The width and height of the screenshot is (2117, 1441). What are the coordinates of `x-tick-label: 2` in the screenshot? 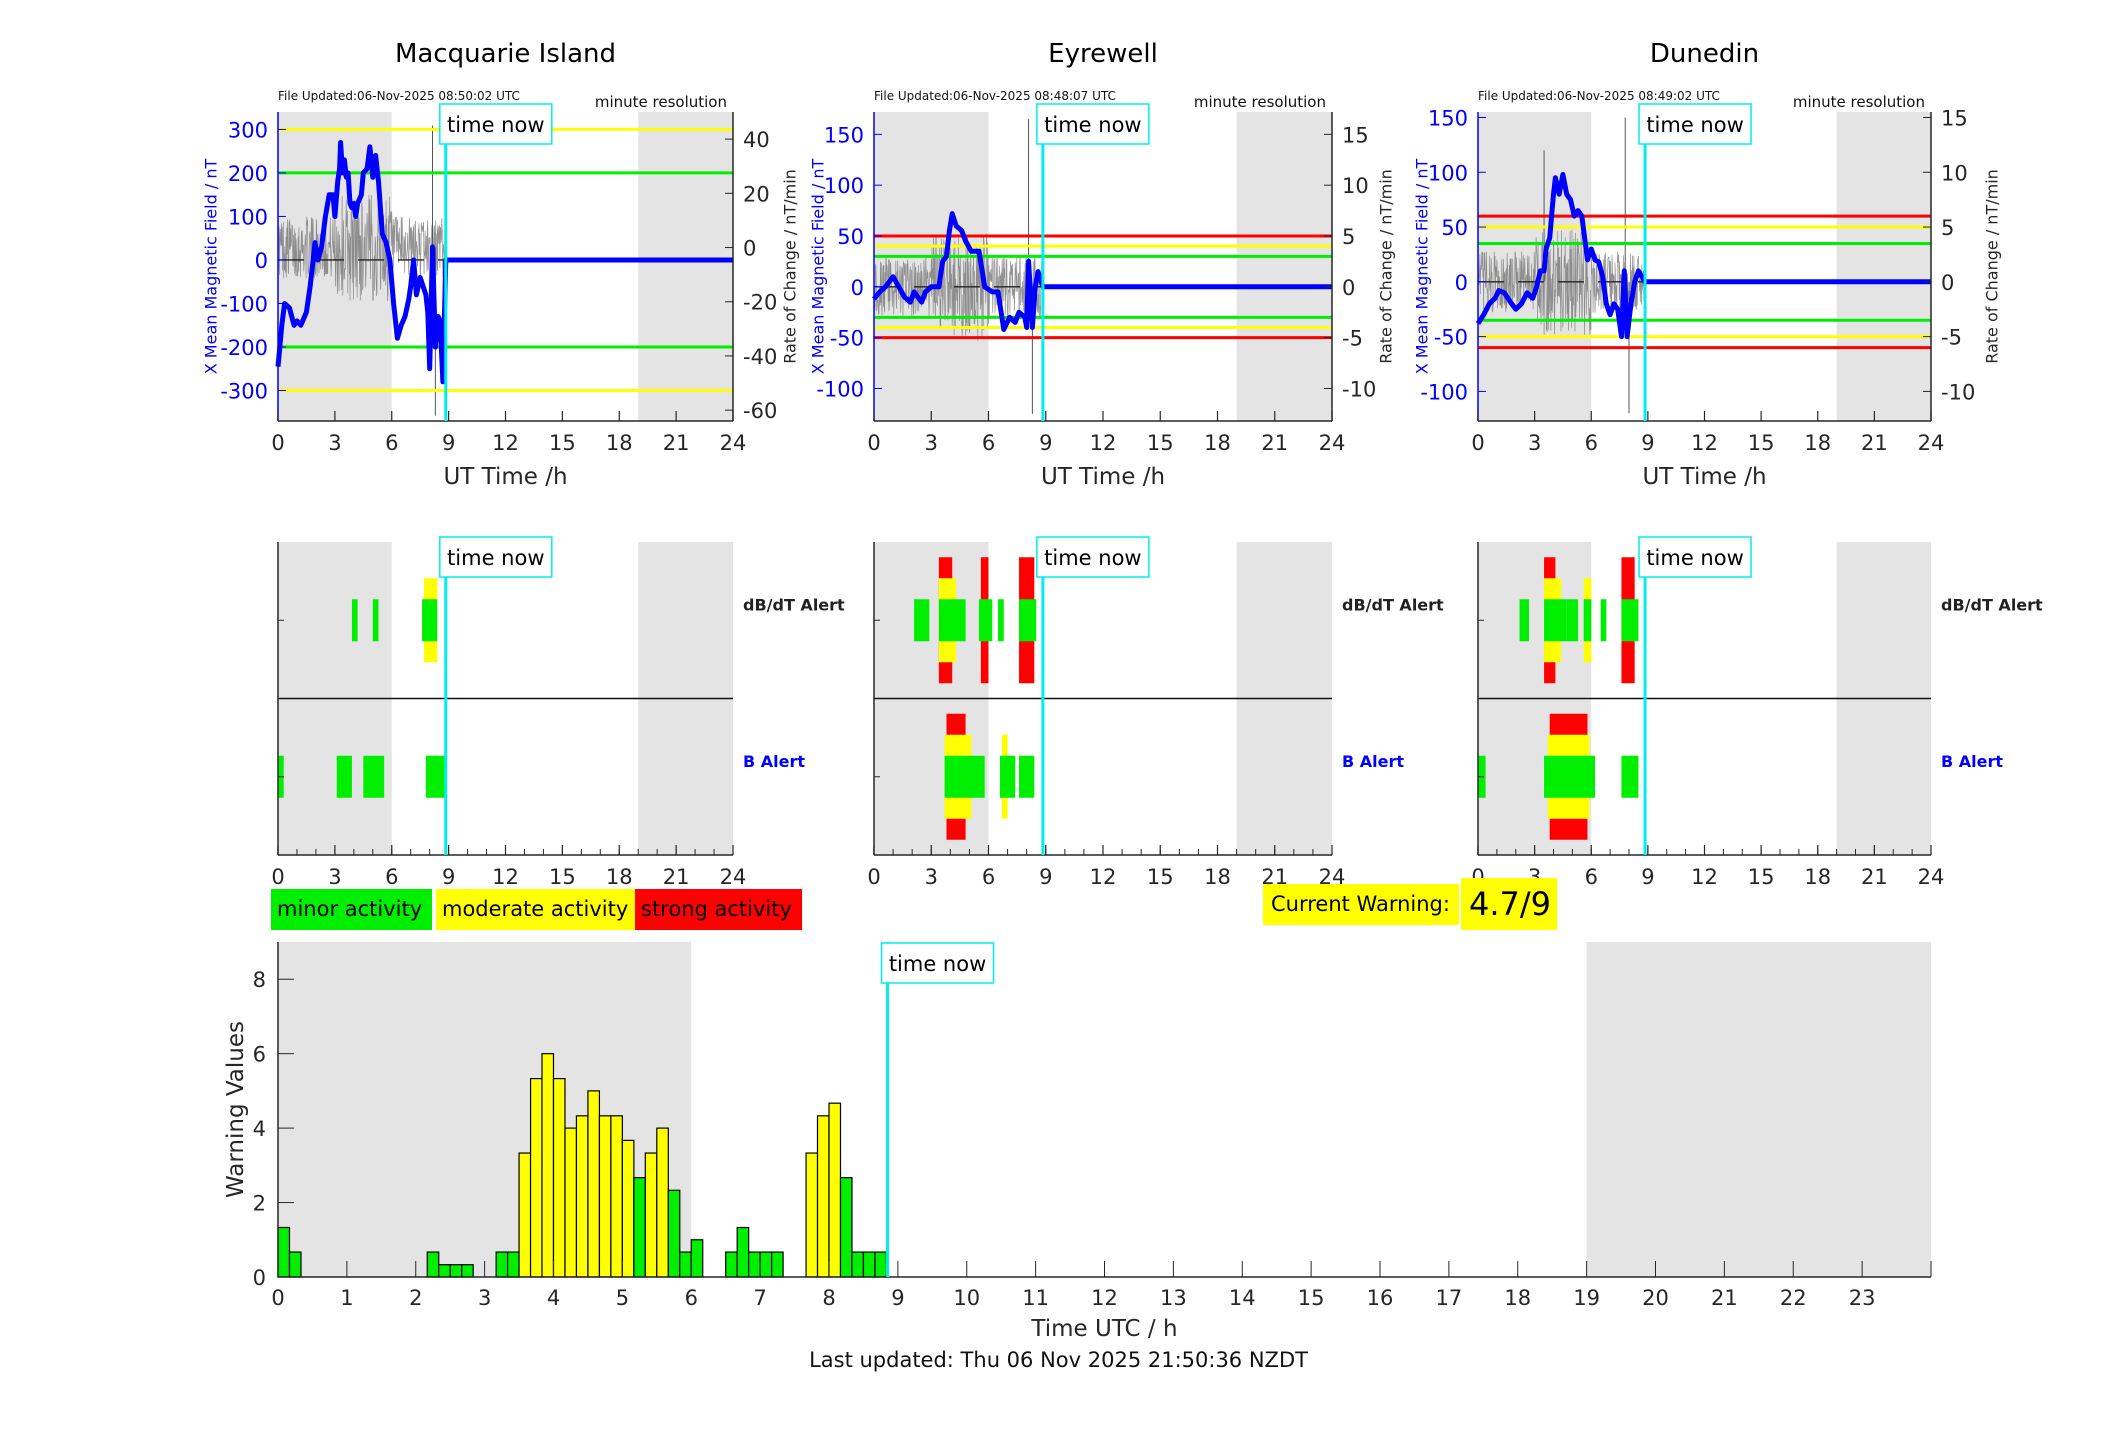 It's located at (415, 1298).